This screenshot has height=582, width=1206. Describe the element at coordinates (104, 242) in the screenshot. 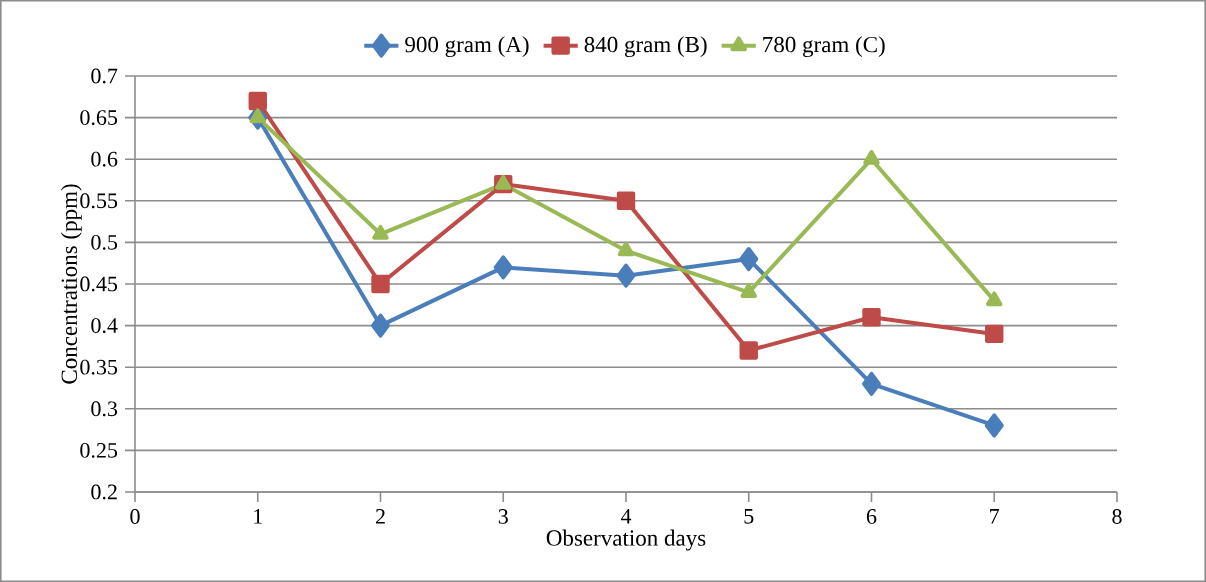

I see `y-tick-label: 0.5` at that location.